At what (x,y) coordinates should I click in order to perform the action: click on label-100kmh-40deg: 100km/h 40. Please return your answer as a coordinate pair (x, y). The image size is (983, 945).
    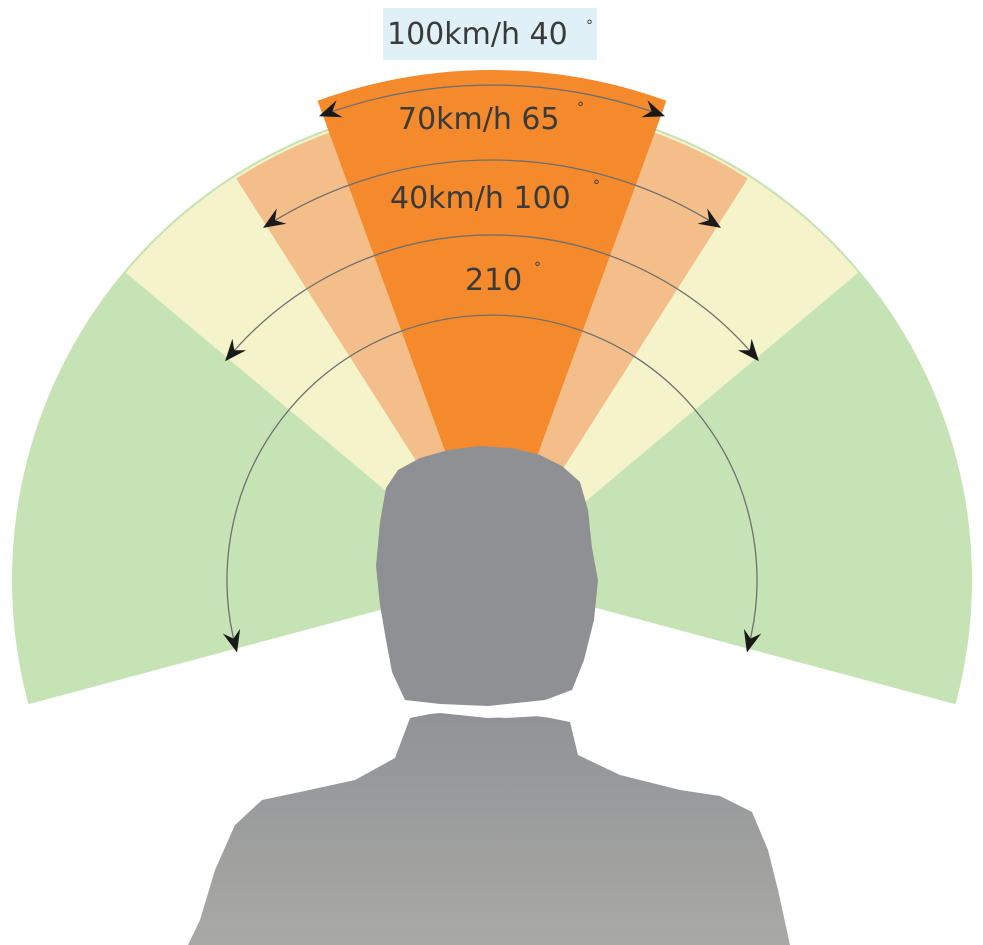
    Looking at the image, I should click on (477, 34).